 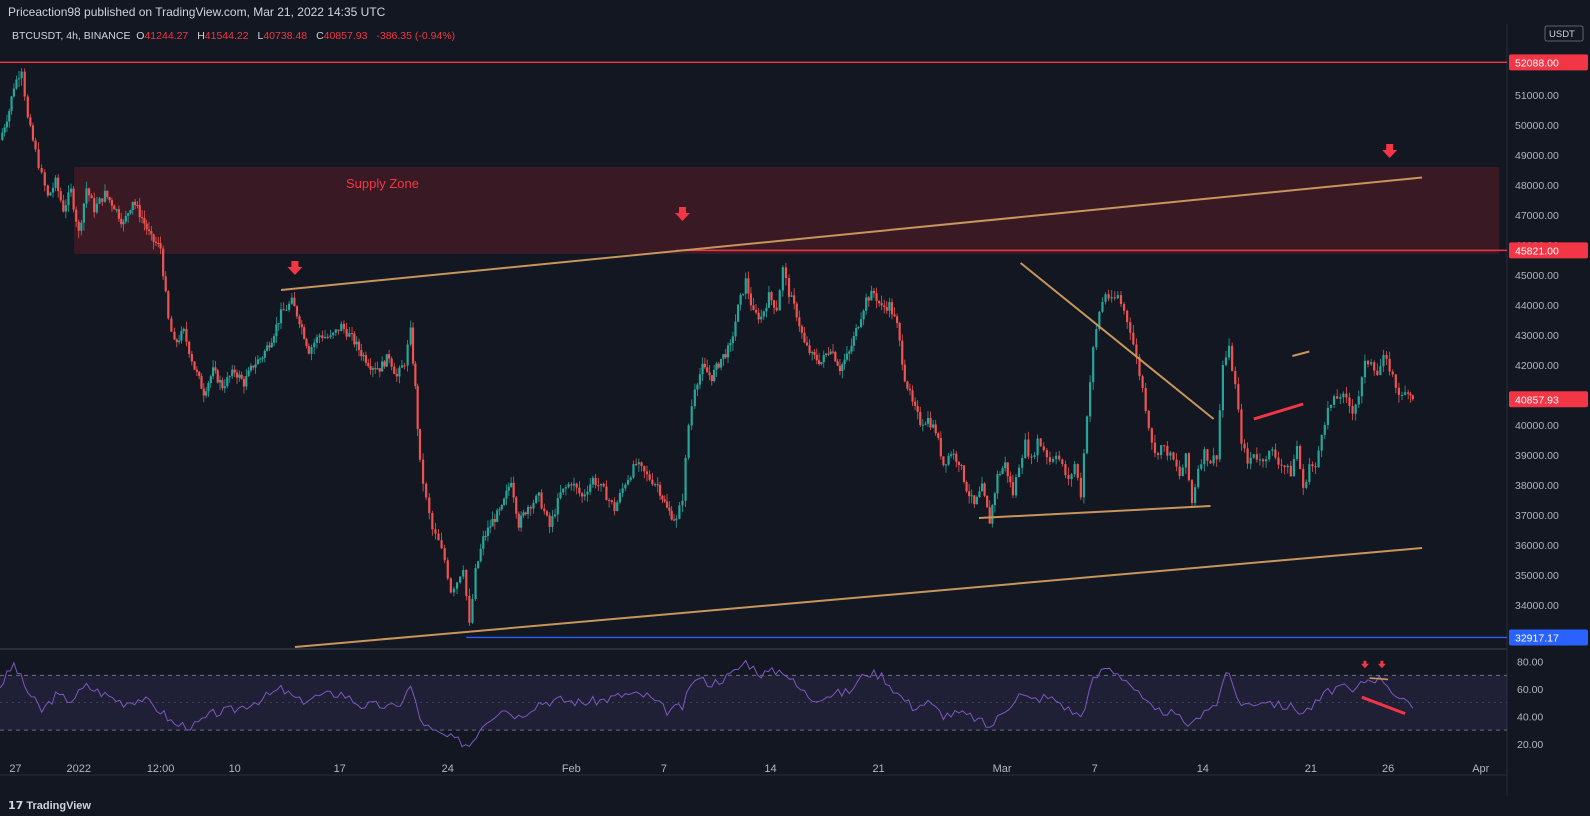 I want to click on low-value: 40738.48, so click(x=285, y=36).